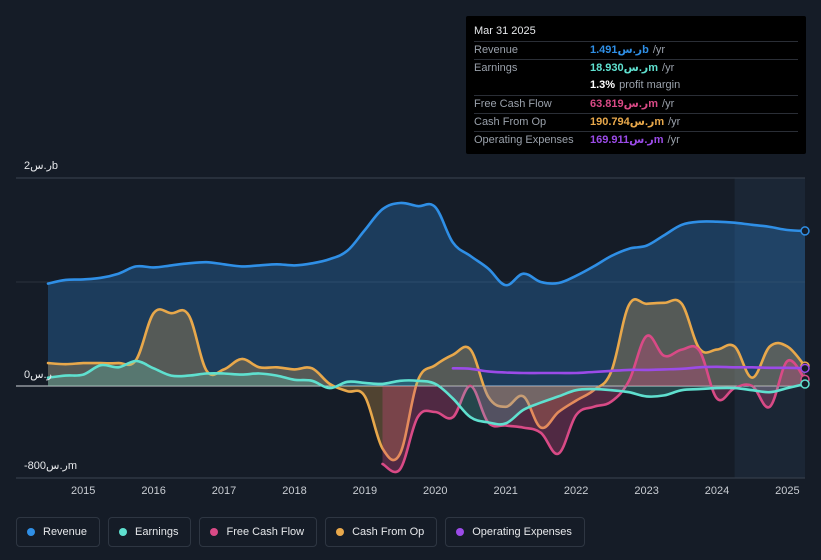 This screenshot has height=560, width=821. Describe the element at coordinates (627, 121) in the screenshot. I see `tooltip-value: ر.س190.794m` at that location.